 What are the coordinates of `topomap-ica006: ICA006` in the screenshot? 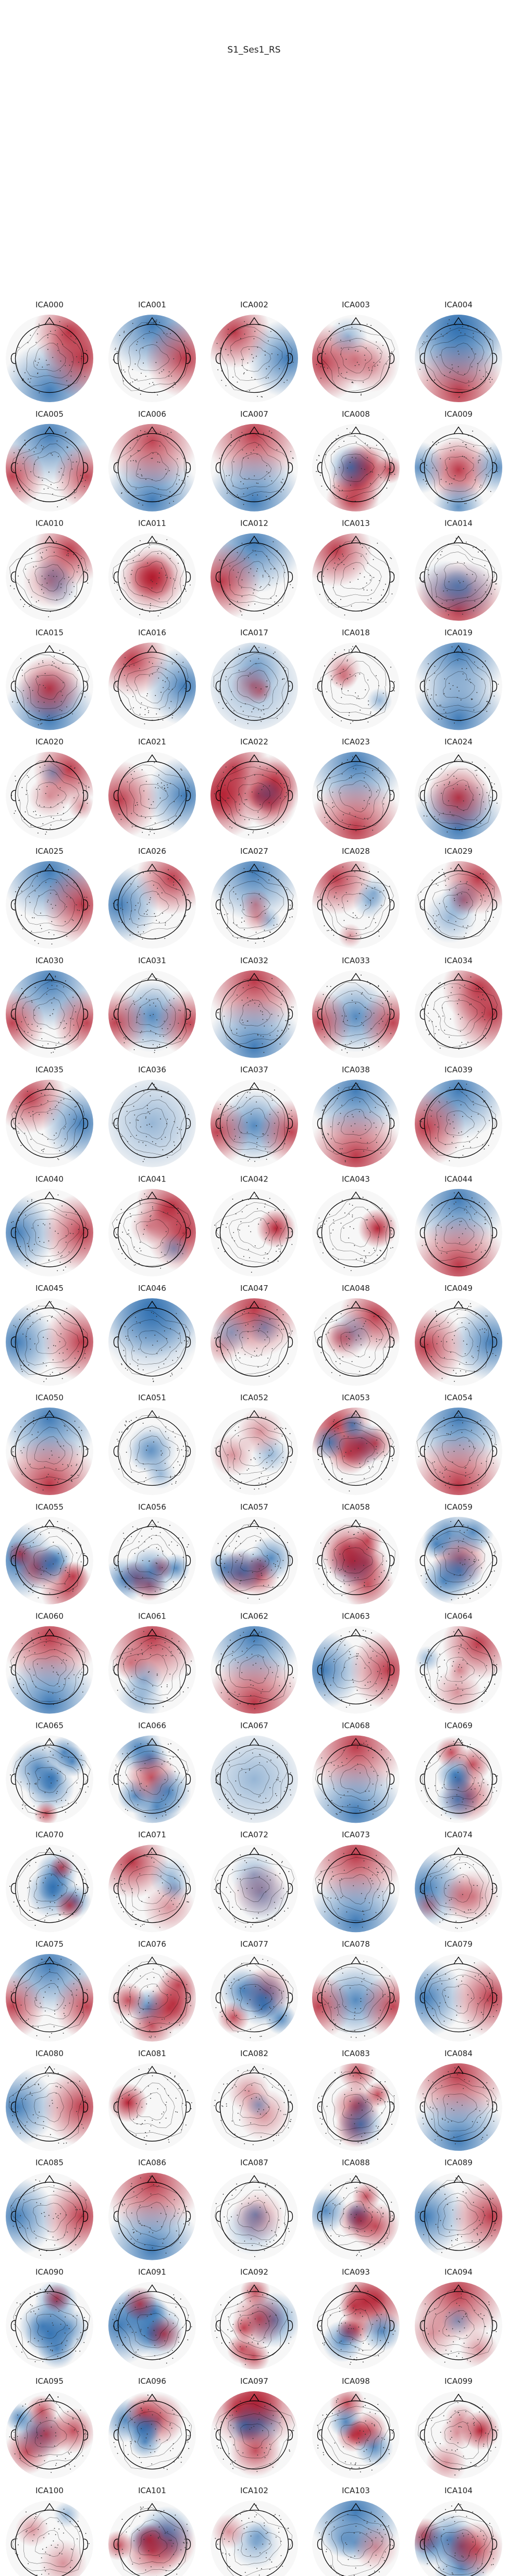 It's located at (152, 460).